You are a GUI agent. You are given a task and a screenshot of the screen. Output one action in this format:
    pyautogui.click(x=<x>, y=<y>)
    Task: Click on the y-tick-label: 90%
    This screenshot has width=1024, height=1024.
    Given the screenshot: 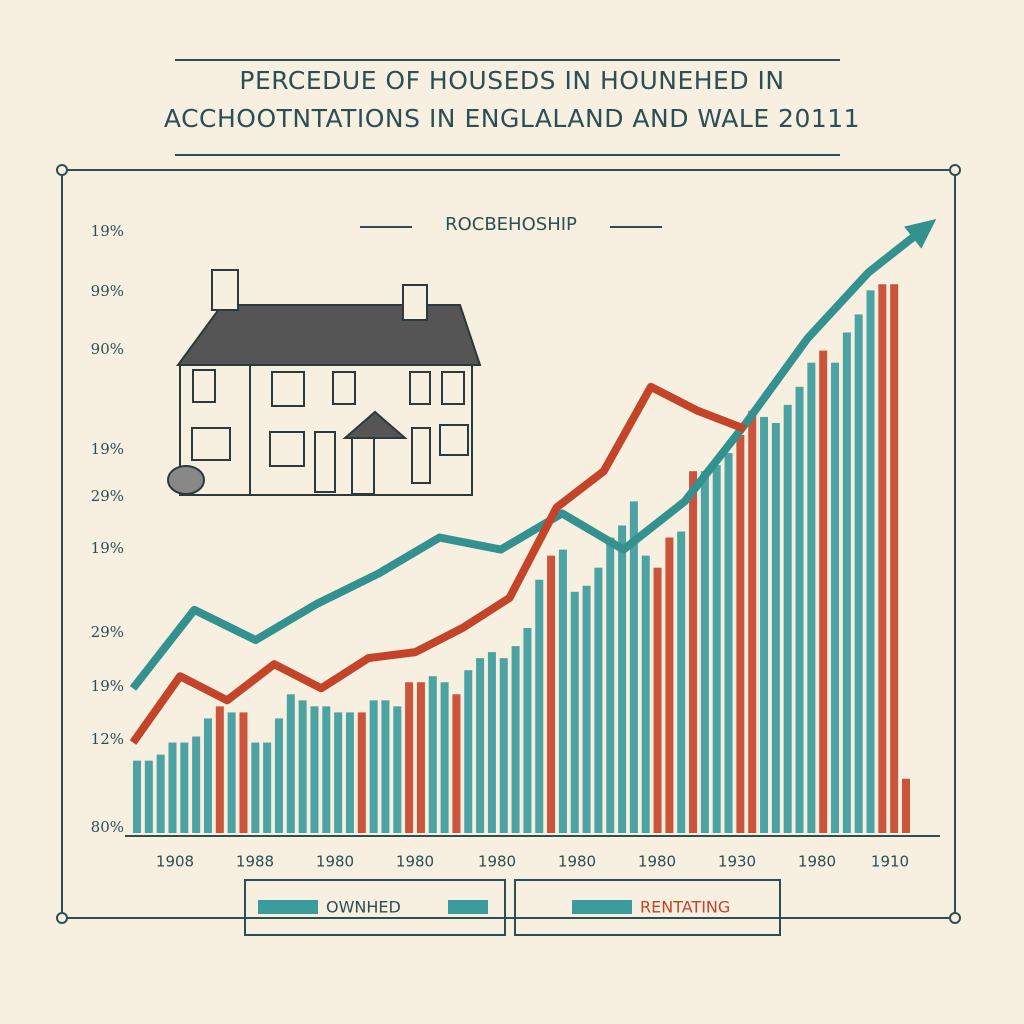 What is the action you would take?
    pyautogui.click(x=107, y=349)
    